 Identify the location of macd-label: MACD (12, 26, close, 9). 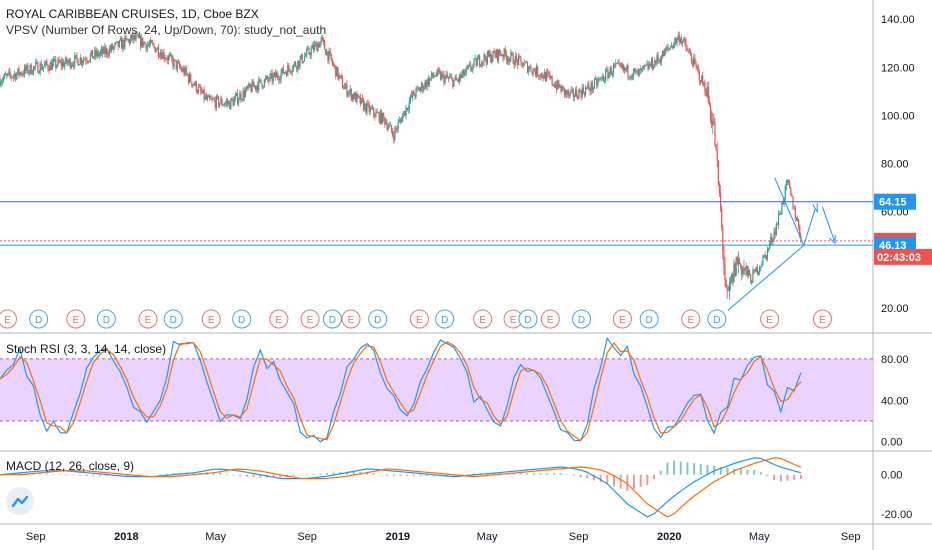
(70, 466).